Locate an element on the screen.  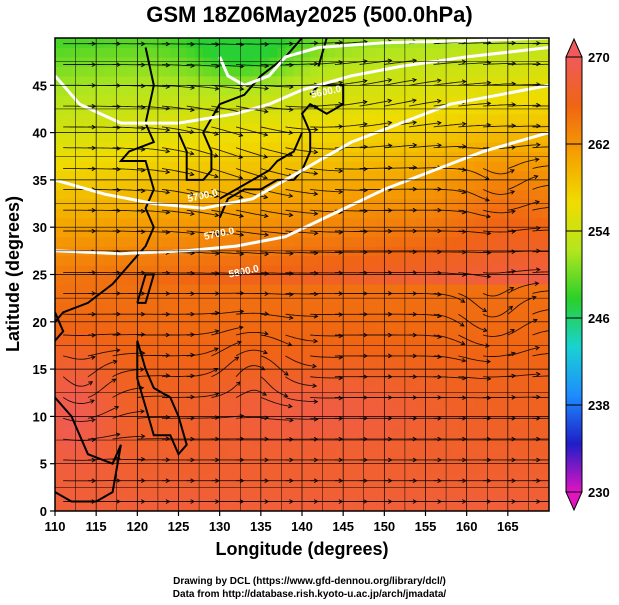
y-axis-label: Latitude (degrees) is located at coordinates (13, 274).